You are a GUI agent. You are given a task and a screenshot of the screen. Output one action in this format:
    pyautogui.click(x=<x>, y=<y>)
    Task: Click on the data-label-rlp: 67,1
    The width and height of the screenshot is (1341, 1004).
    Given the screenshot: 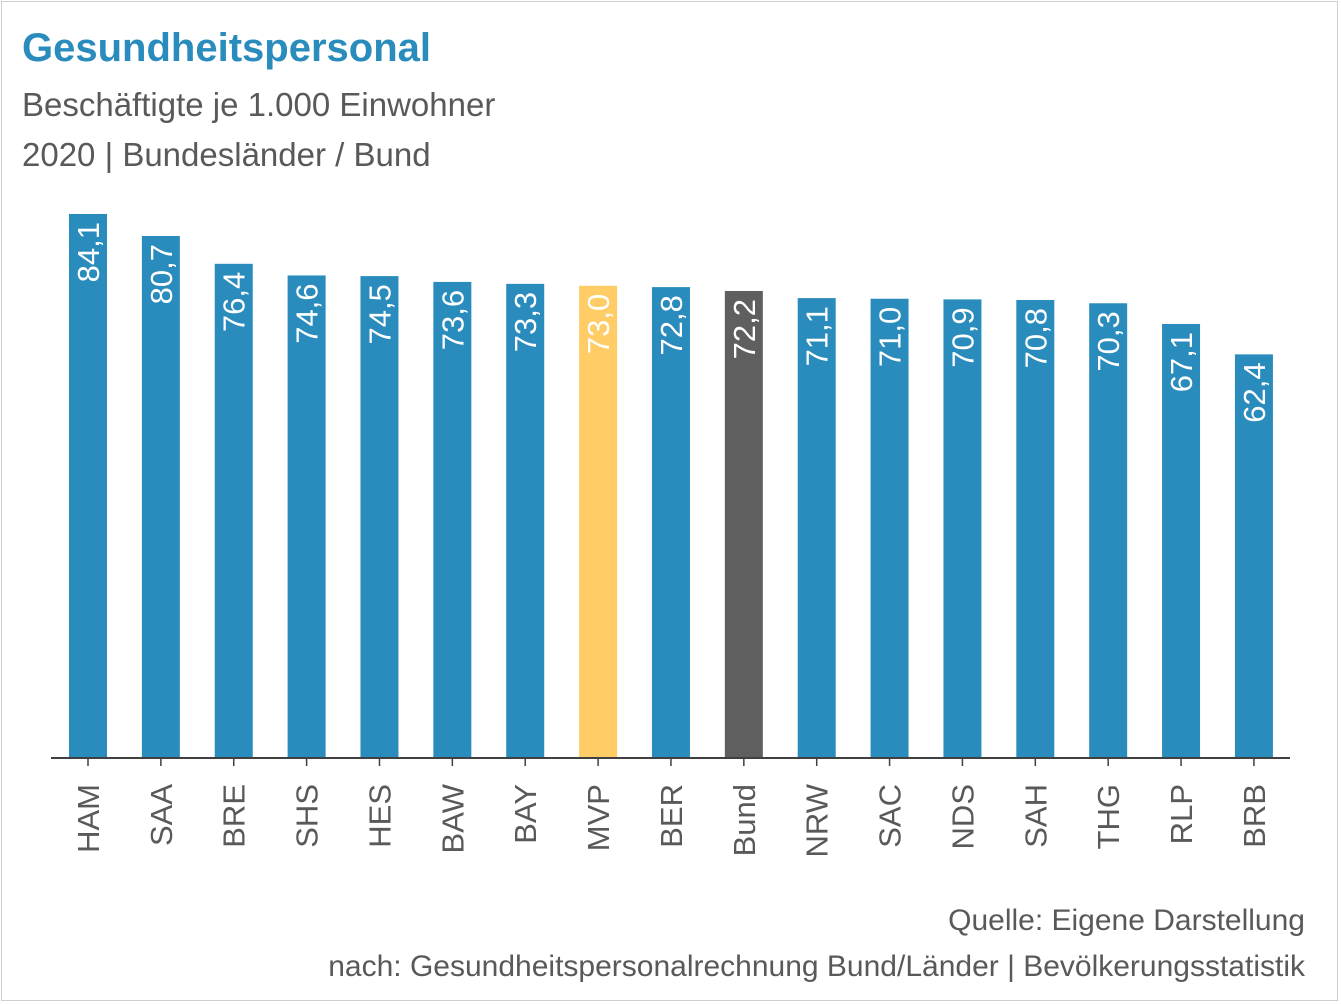 What is the action you would take?
    pyautogui.click(x=1181, y=362)
    